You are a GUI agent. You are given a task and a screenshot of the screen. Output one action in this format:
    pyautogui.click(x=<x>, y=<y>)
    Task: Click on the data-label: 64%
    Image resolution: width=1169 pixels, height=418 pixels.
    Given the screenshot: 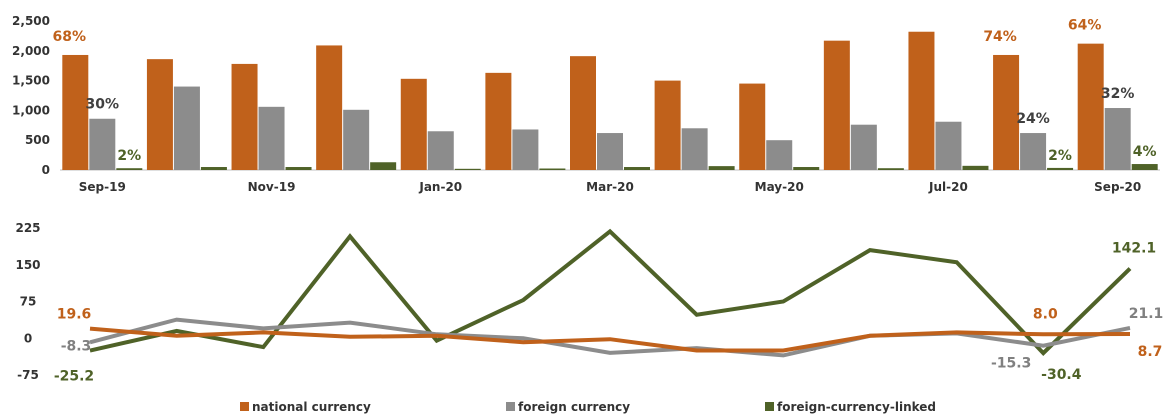 What is the action you would take?
    pyautogui.click(x=1085, y=26)
    